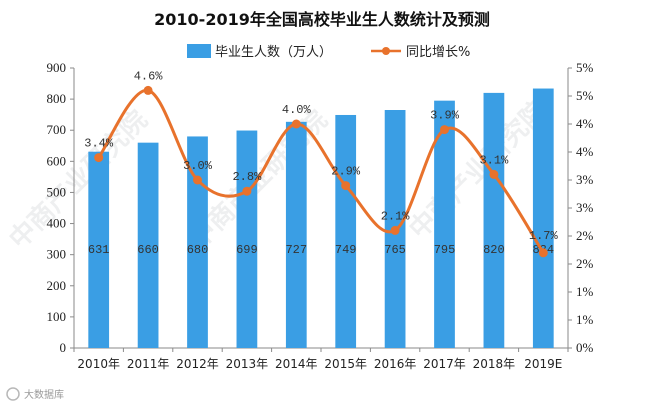  Describe the element at coordinates (445, 250) in the screenshot. I see `bar-value-label: 795` at that location.